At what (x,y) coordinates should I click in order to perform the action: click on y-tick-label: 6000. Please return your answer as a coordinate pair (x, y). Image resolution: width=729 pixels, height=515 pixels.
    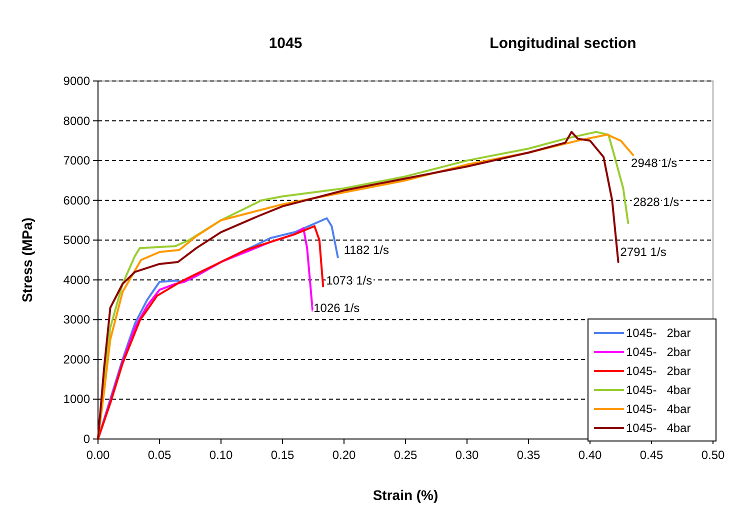
    Looking at the image, I should click on (76, 200).